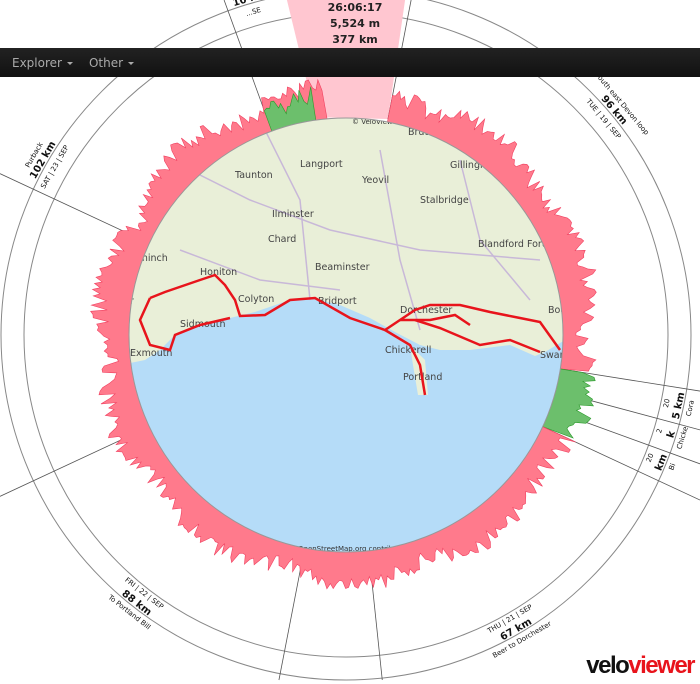 Image resolution: width=700 pixels, height=684 pixels. What do you see at coordinates (672, 466) in the screenshot?
I see `ride-name: Bi` at bounding box center [672, 466].